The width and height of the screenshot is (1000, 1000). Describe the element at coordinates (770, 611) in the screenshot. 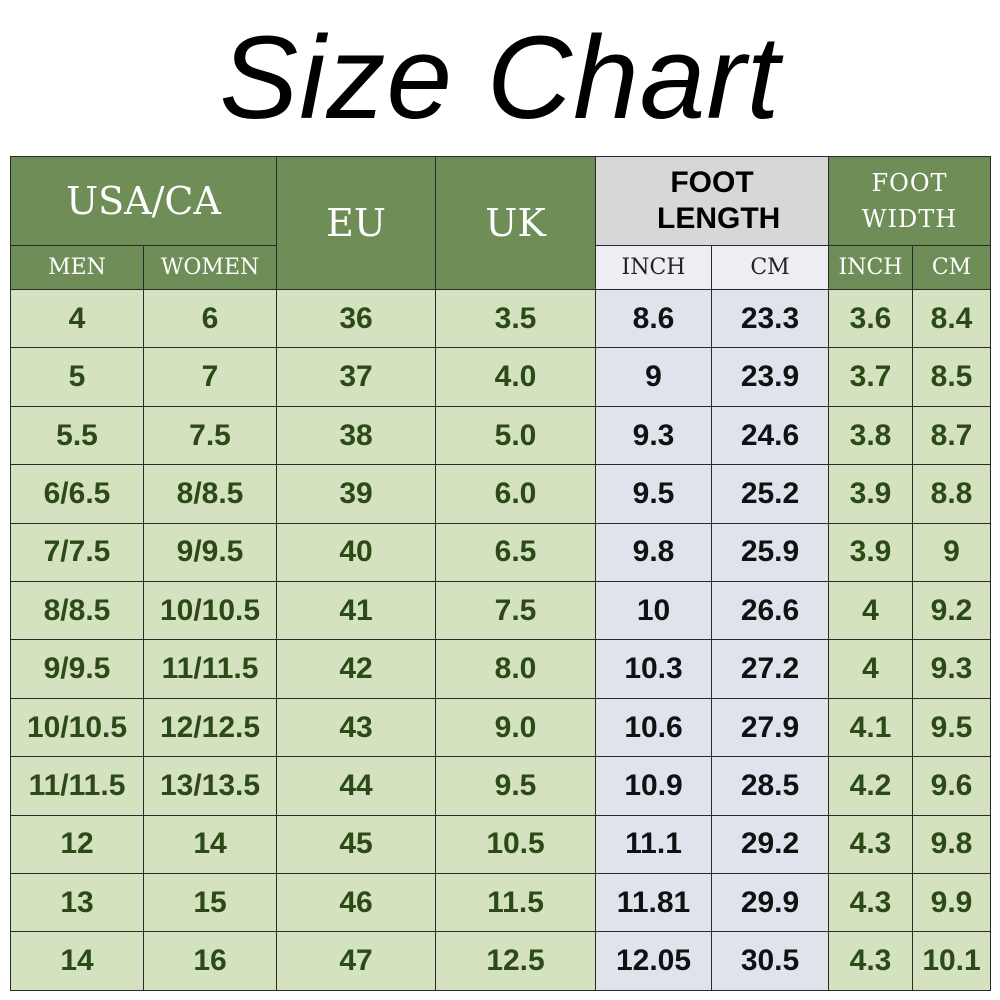

I see `foot-length-cm-cell: 26.6` at that location.